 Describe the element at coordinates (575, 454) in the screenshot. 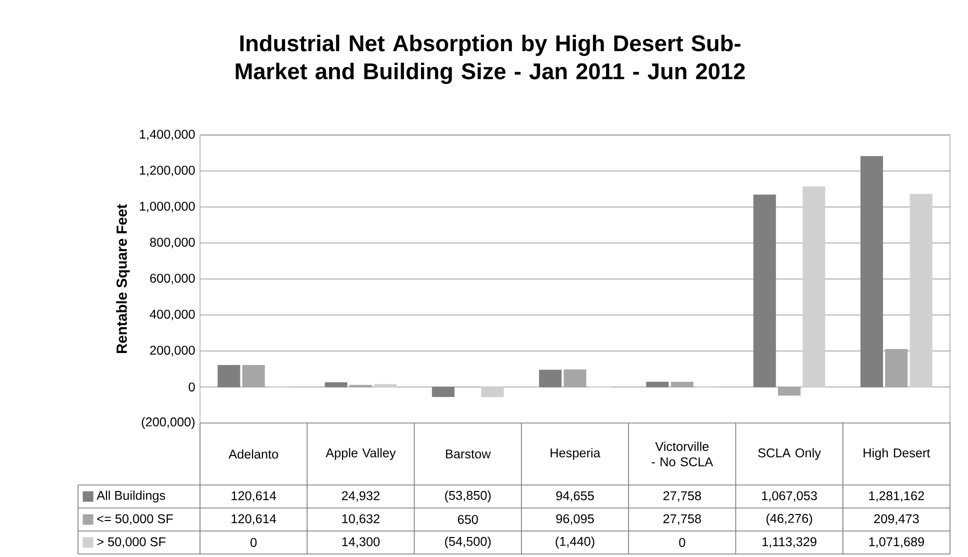

I see `x-tick-label: Hesperia` at that location.